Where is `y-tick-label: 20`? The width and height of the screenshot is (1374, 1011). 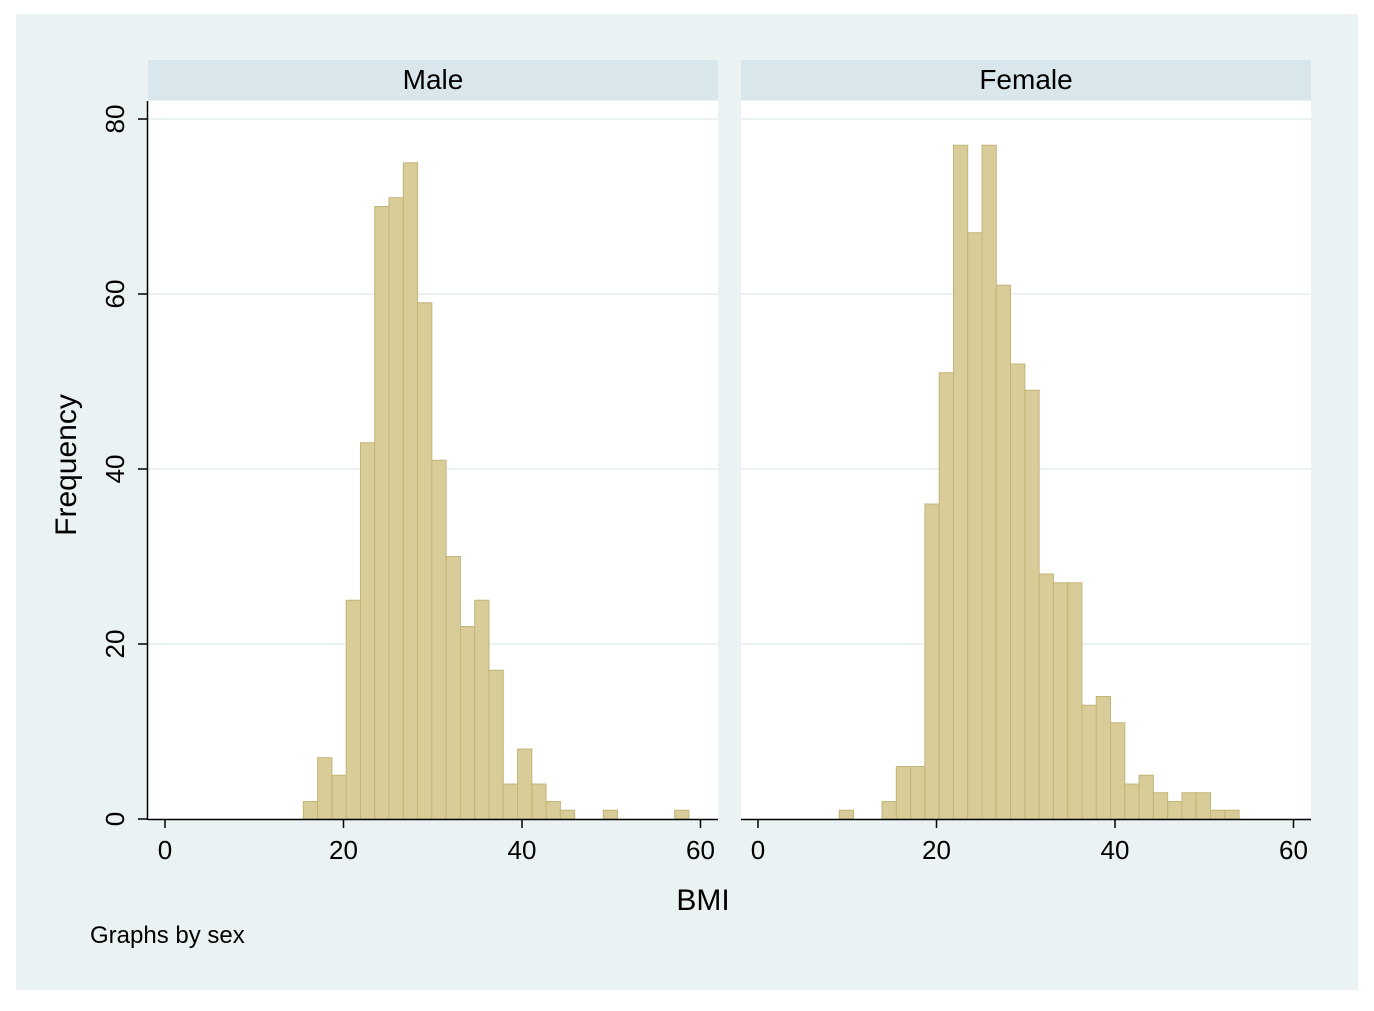
y-tick-label: 20 is located at coordinates (115, 644).